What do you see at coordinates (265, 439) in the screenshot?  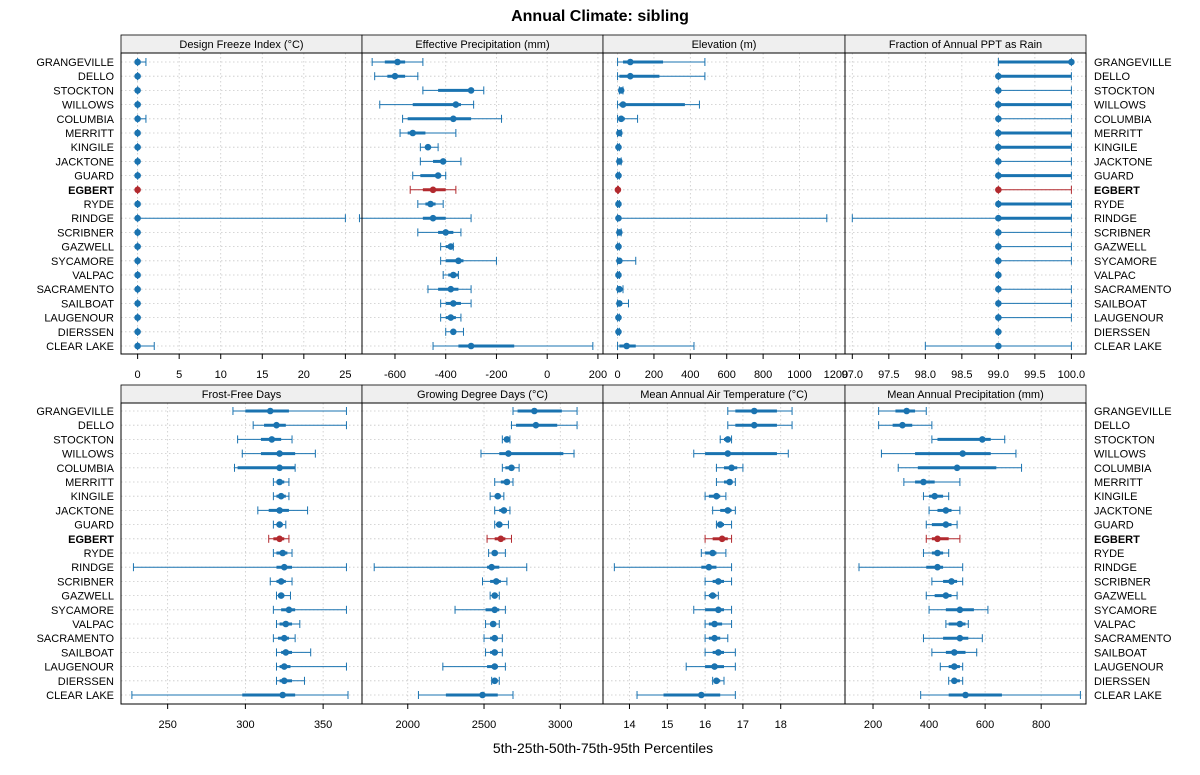 I see `row-frost-free-days-stockton` at bounding box center [265, 439].